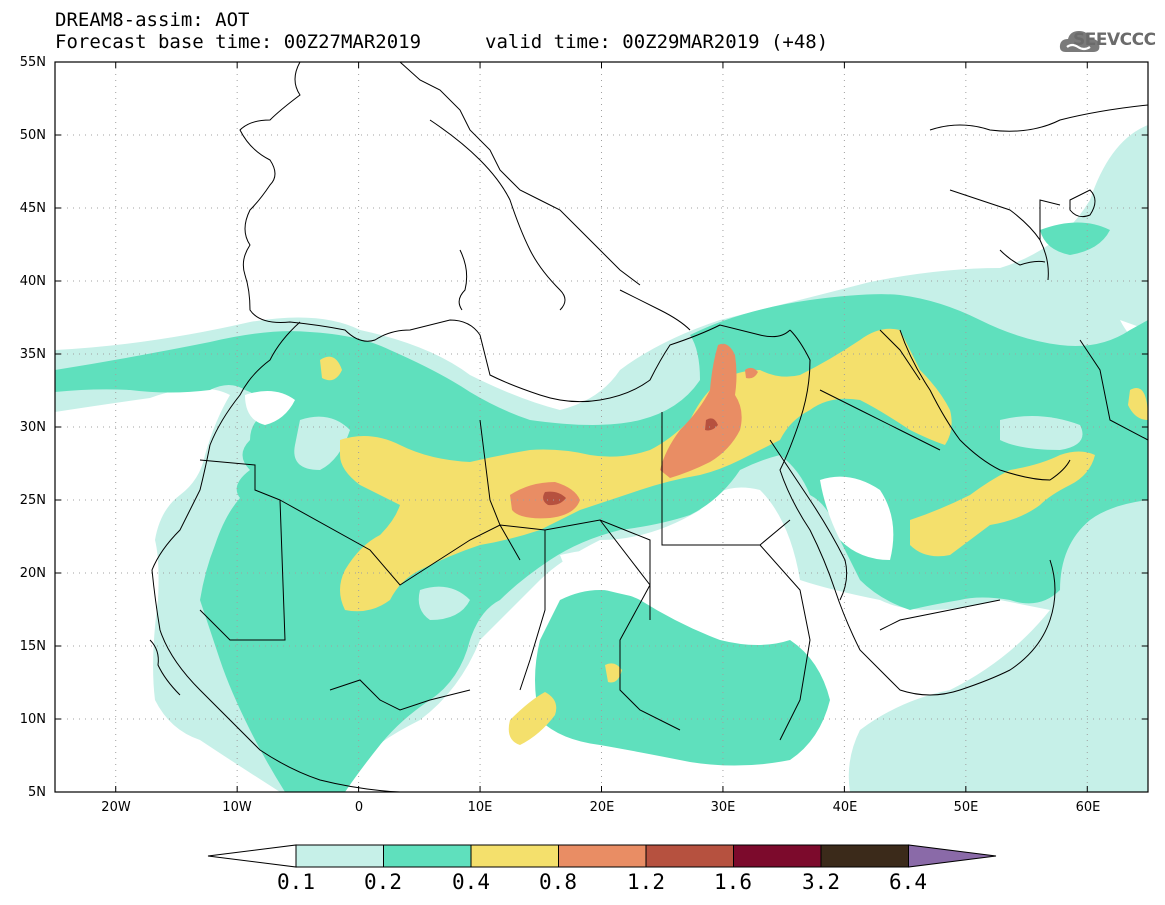 Image resolution: width=1165 pixels, height=905 pixels. I want to click on lon-label-40e: 40E, so click(845, 807).